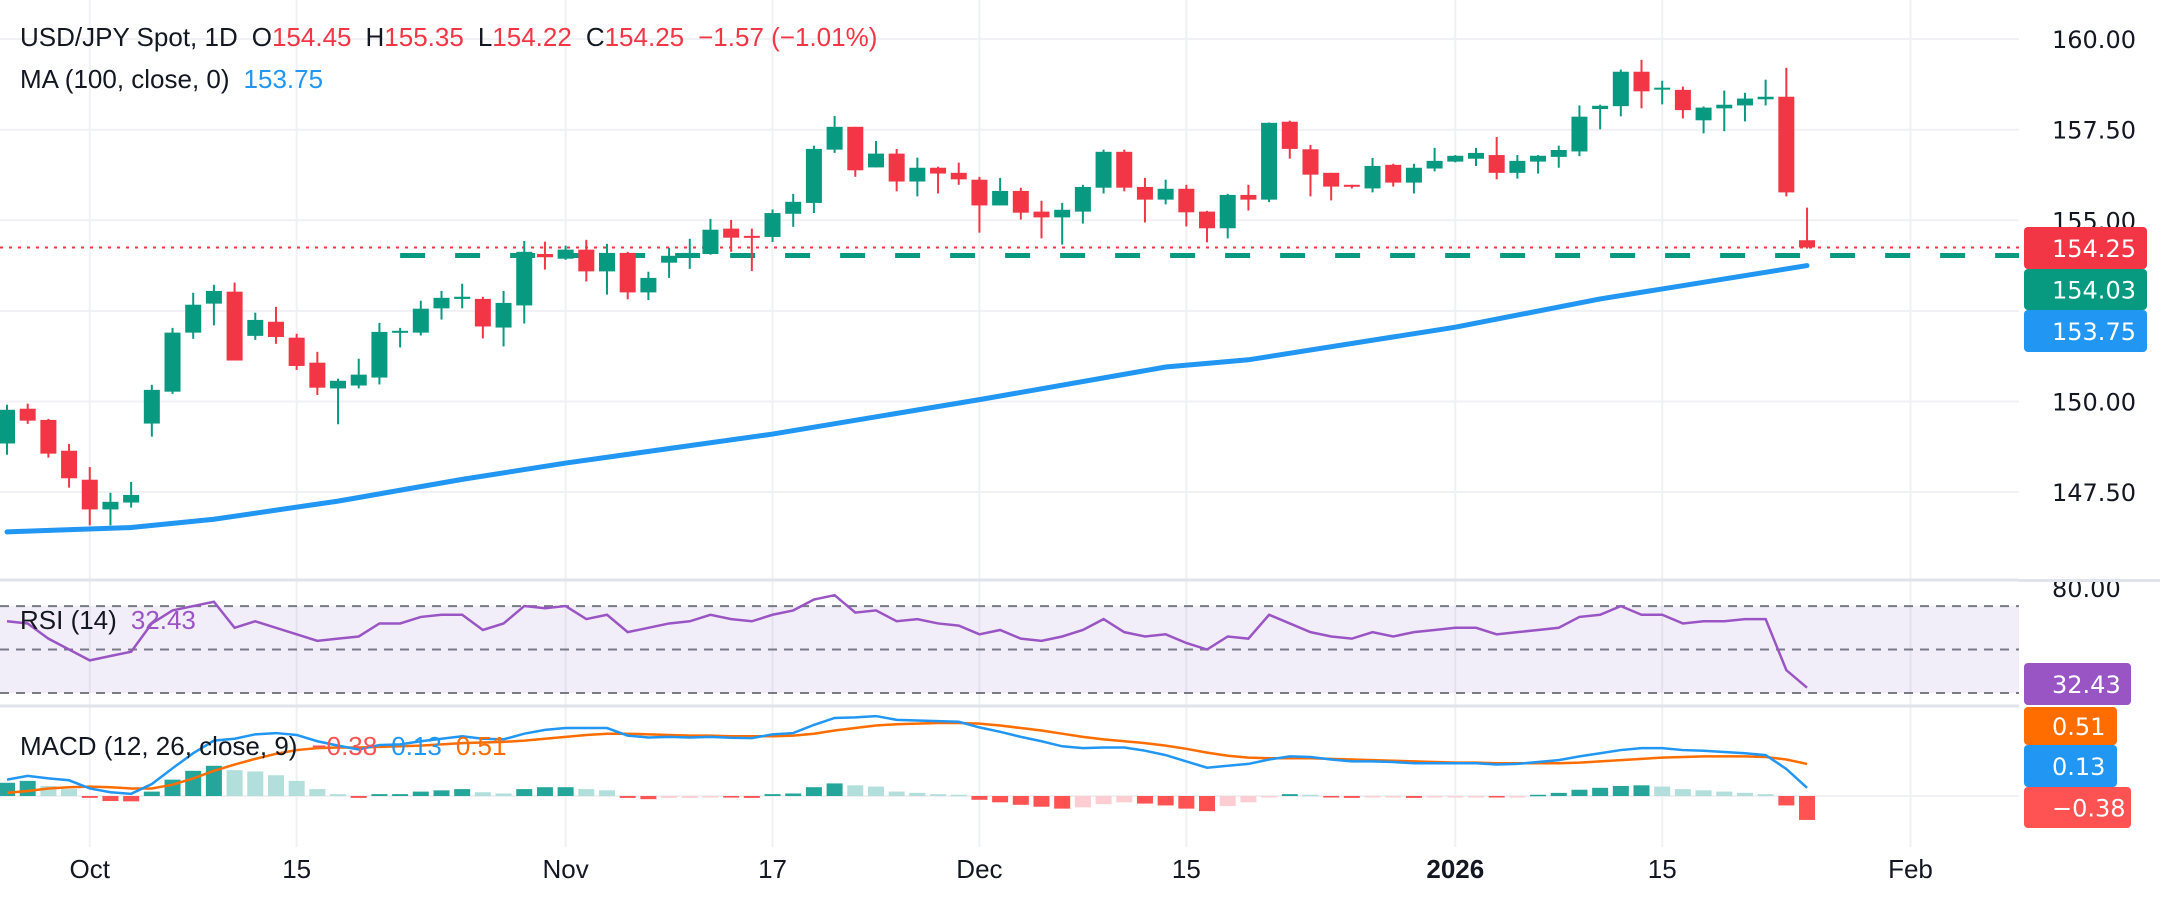  Describe the element at coordinates (2085, 289) in the screenshot. I see `support-level-tag` at that location.